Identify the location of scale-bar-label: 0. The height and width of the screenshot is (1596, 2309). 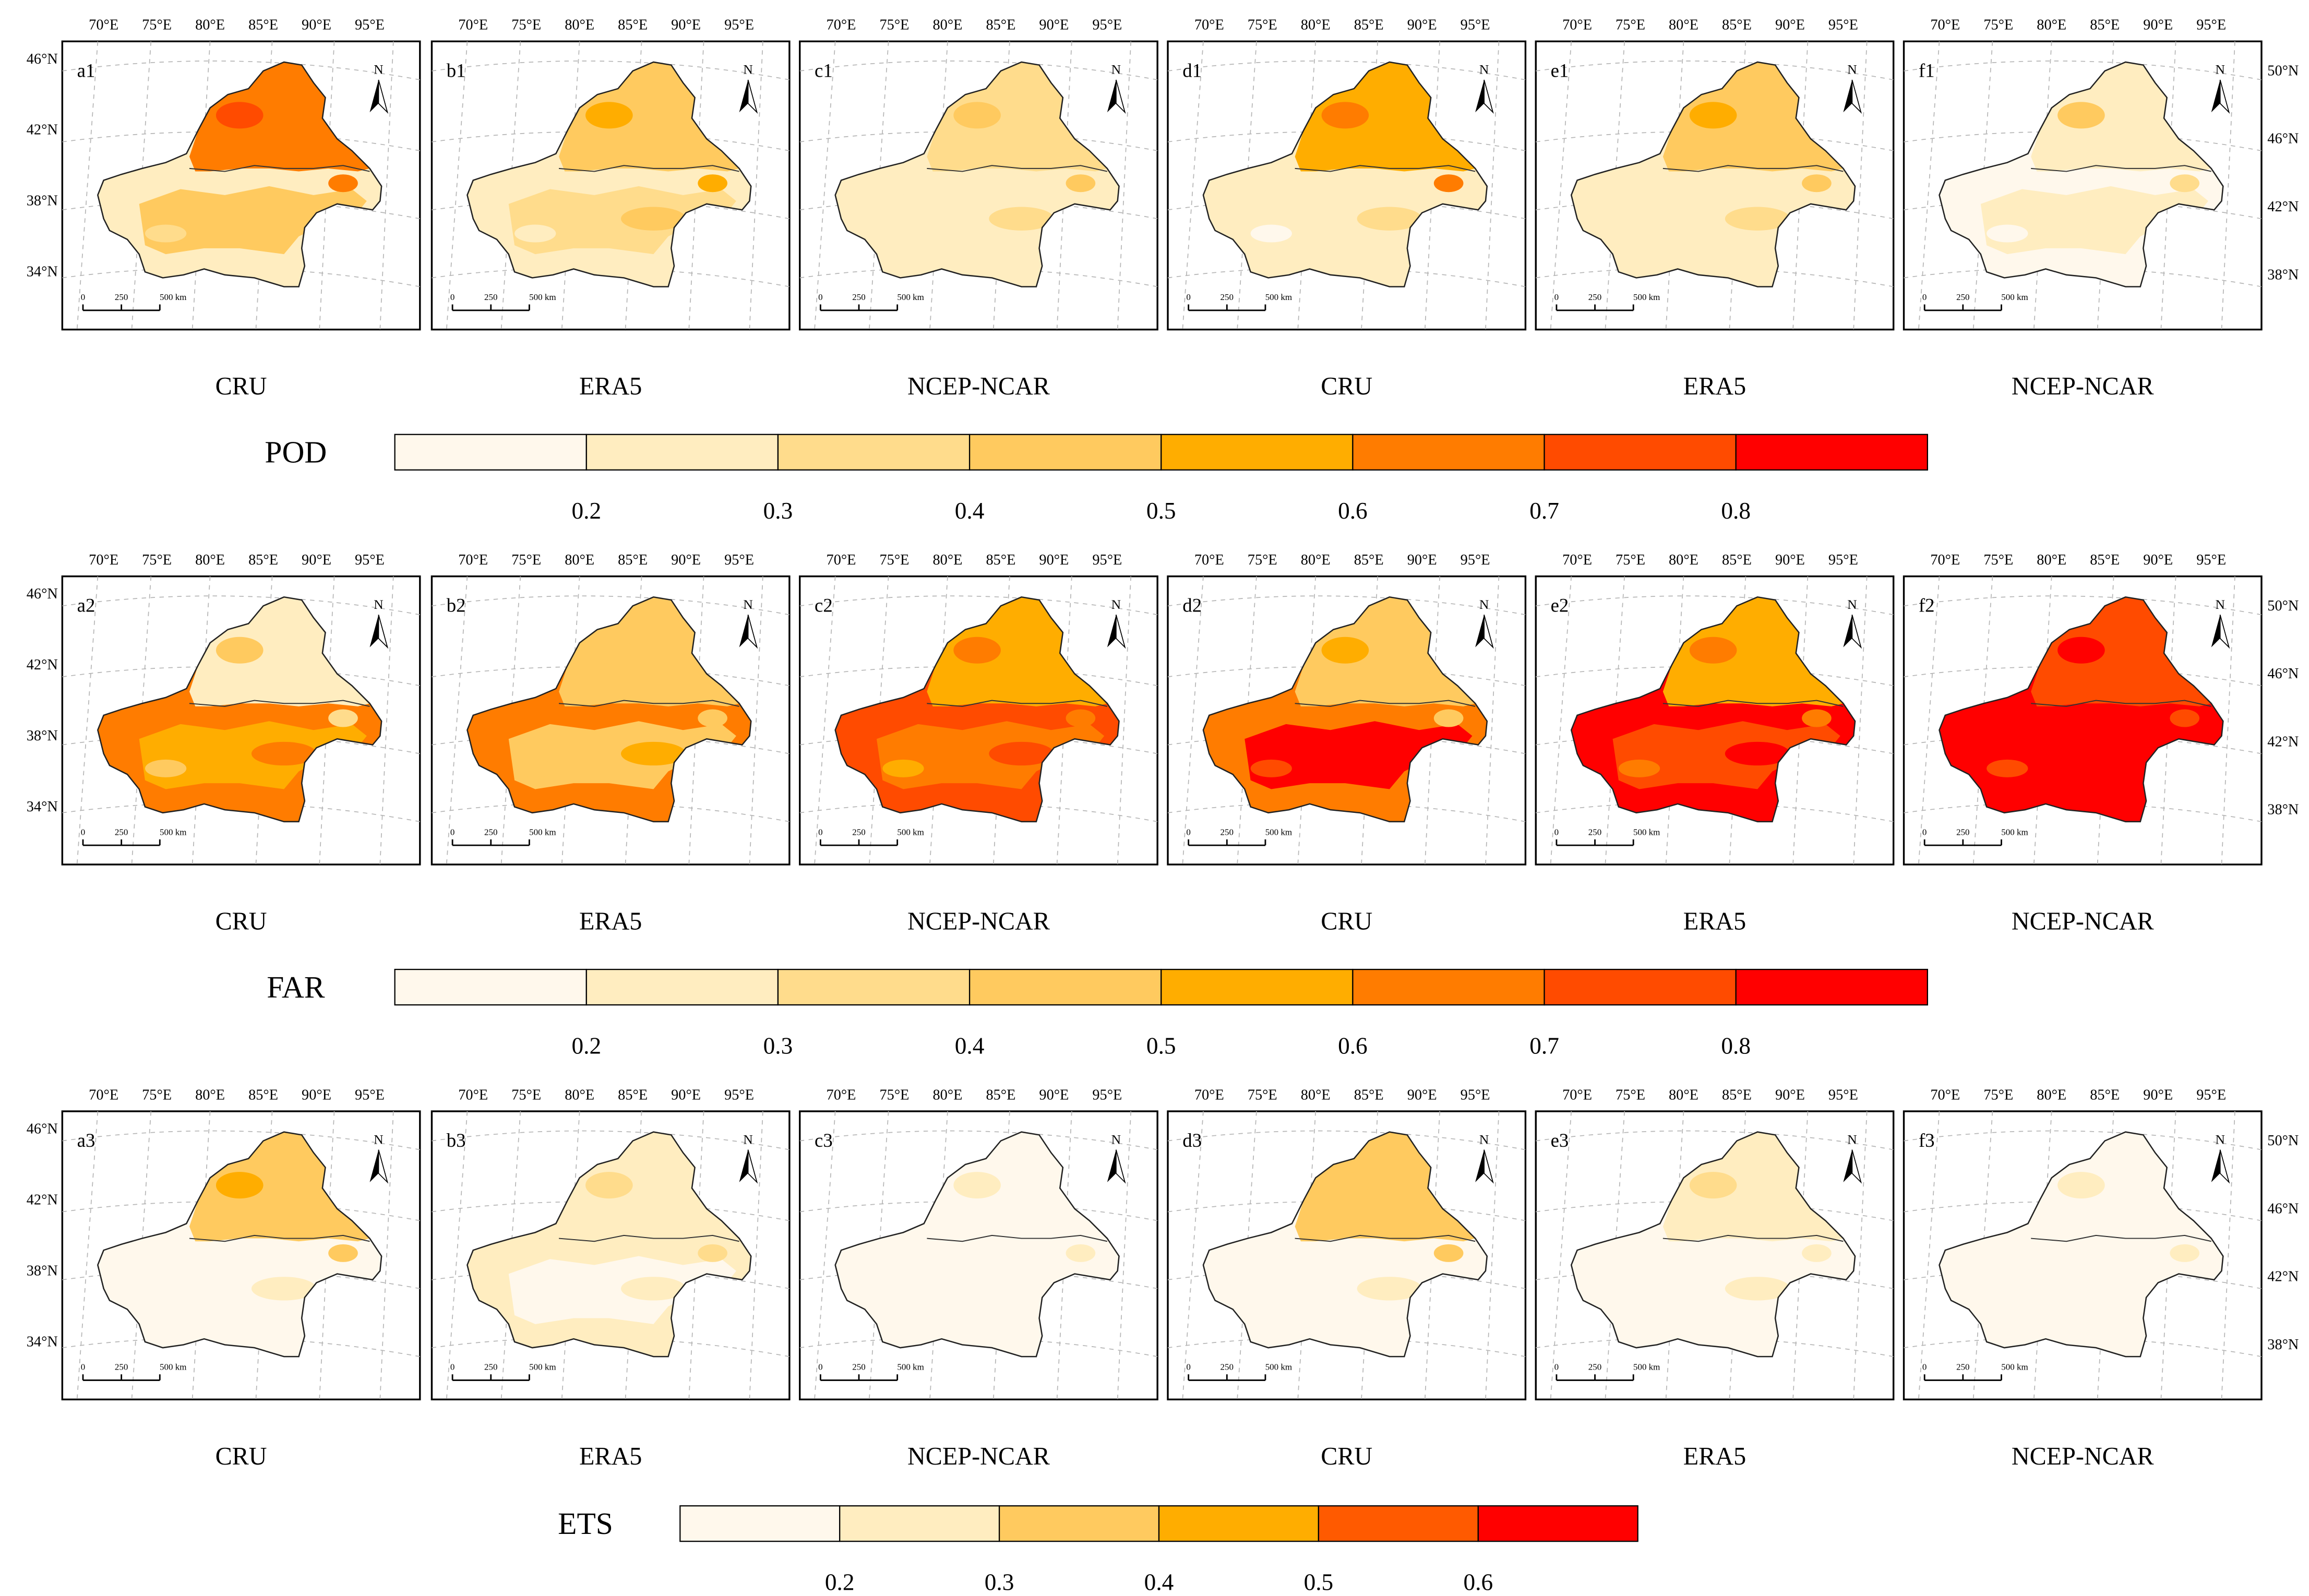
(820, 832).